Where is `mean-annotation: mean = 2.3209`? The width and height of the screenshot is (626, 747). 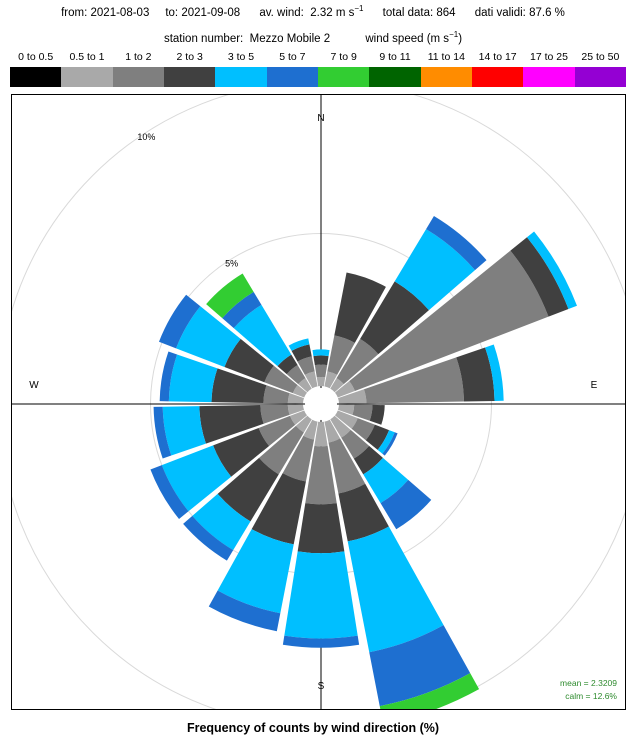 mean-annotation: mean = 2.3209 is located at coordinates (588, 683).